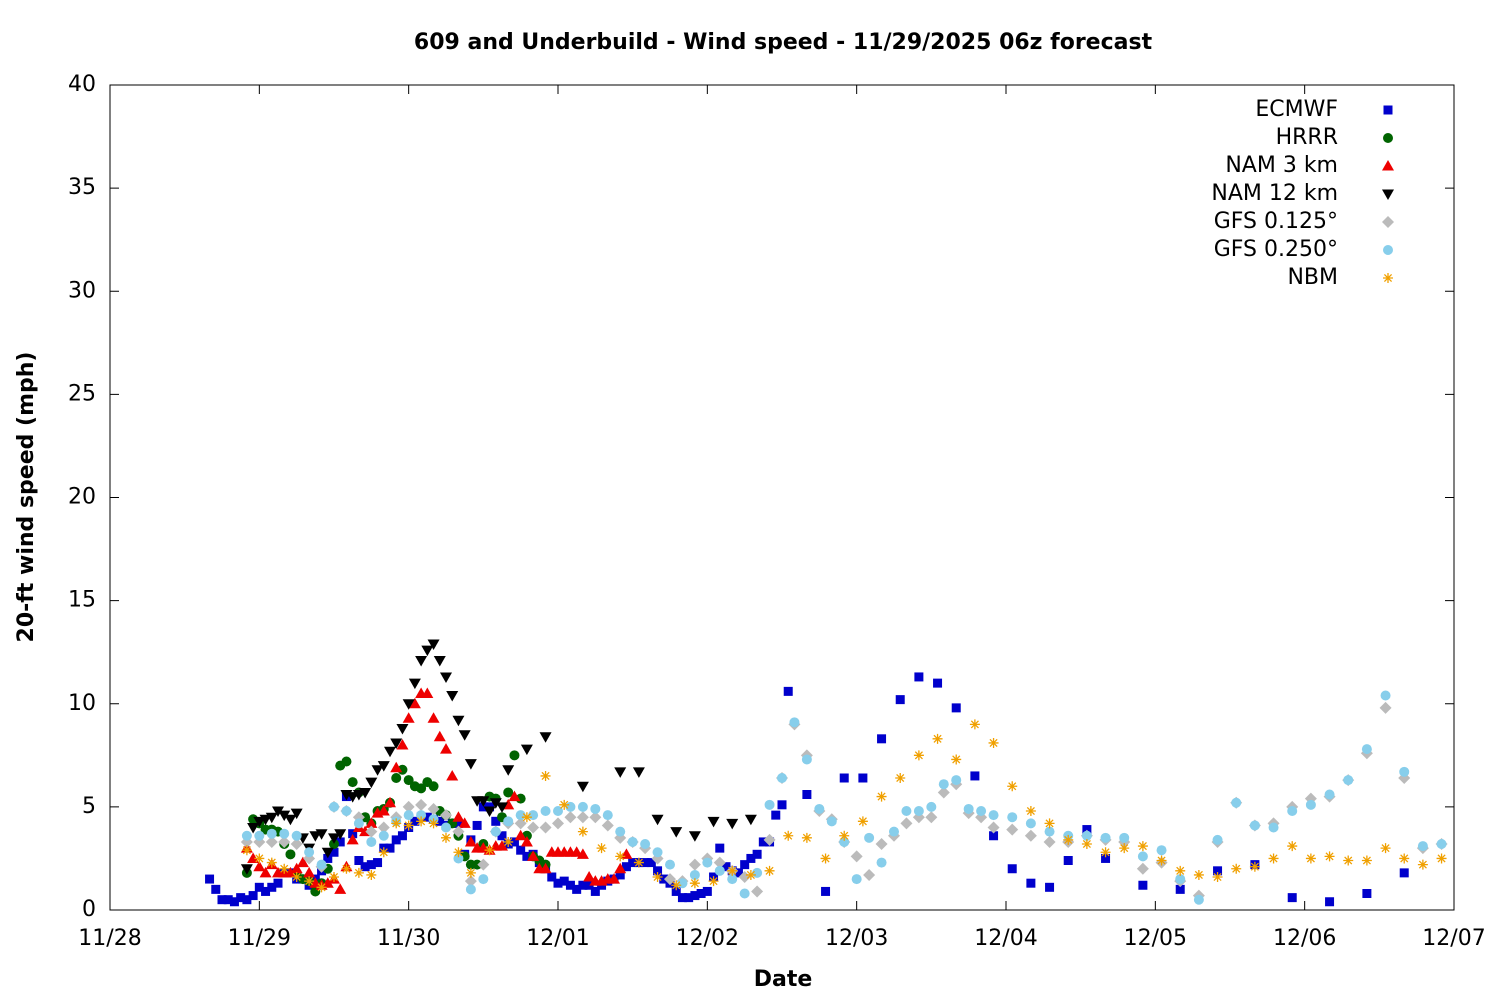 This screenshot has height=1000, width=1500. What do you see at coordinates (498, 757) in the screenshot?
I see `series-points` at bounding box center [498, 757].